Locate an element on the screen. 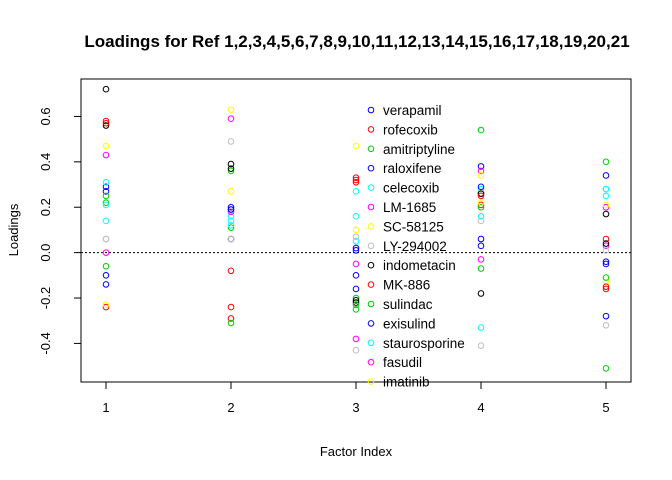 This screenshot has height=480, width=672. legend-label: sulindac is located at coordinates (408, 304).